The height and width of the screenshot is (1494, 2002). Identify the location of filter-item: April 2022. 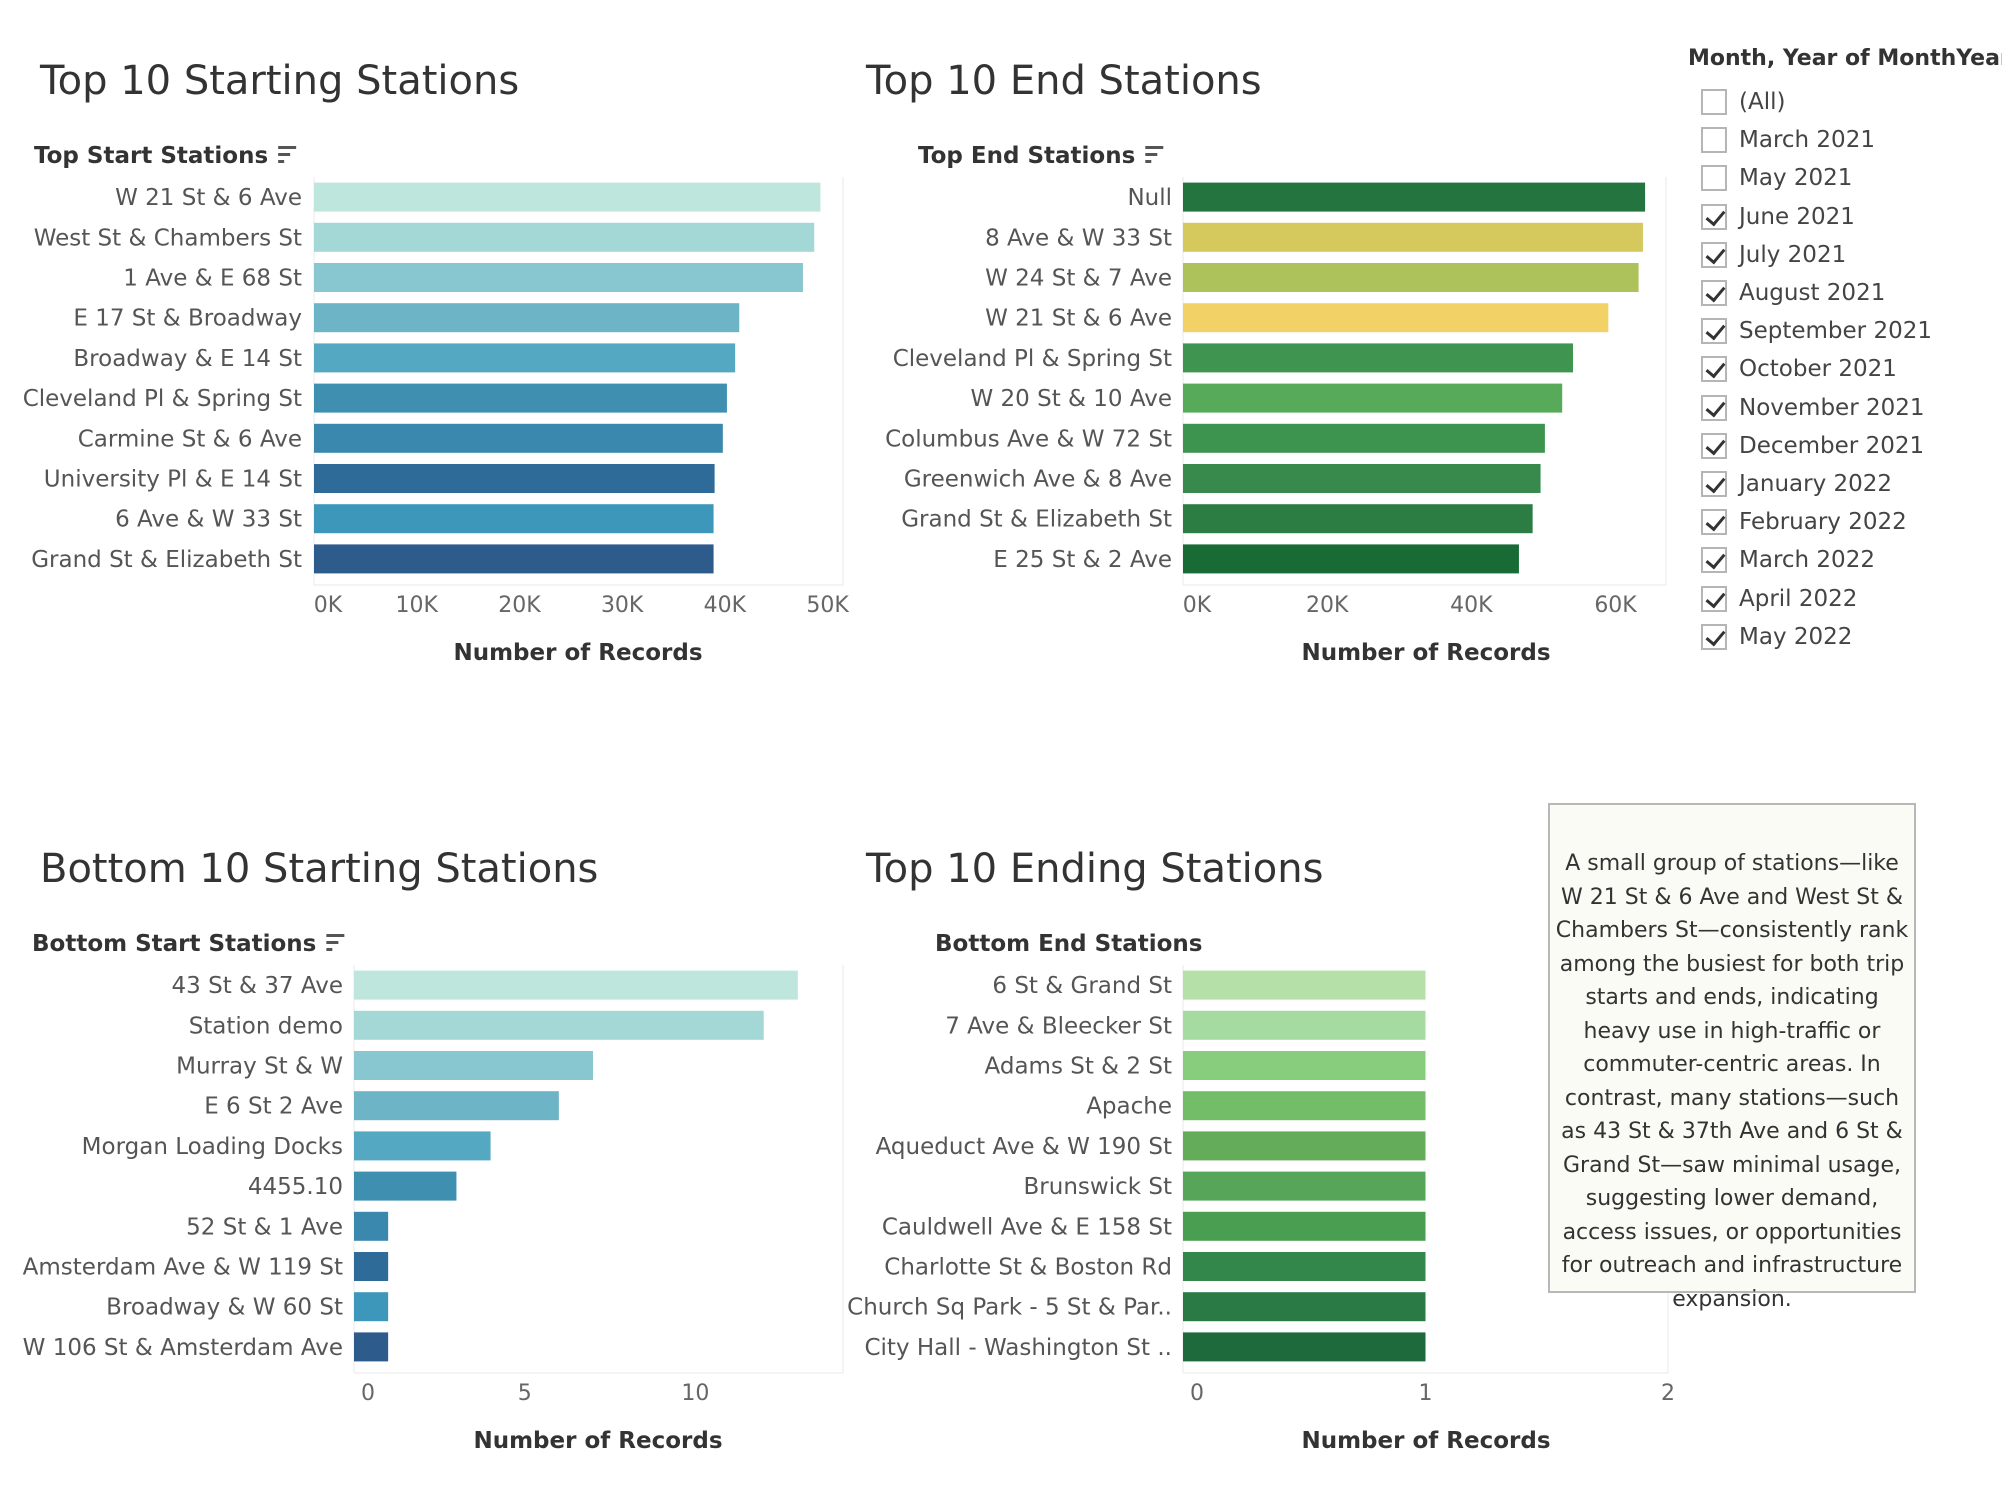
(1843, 598).